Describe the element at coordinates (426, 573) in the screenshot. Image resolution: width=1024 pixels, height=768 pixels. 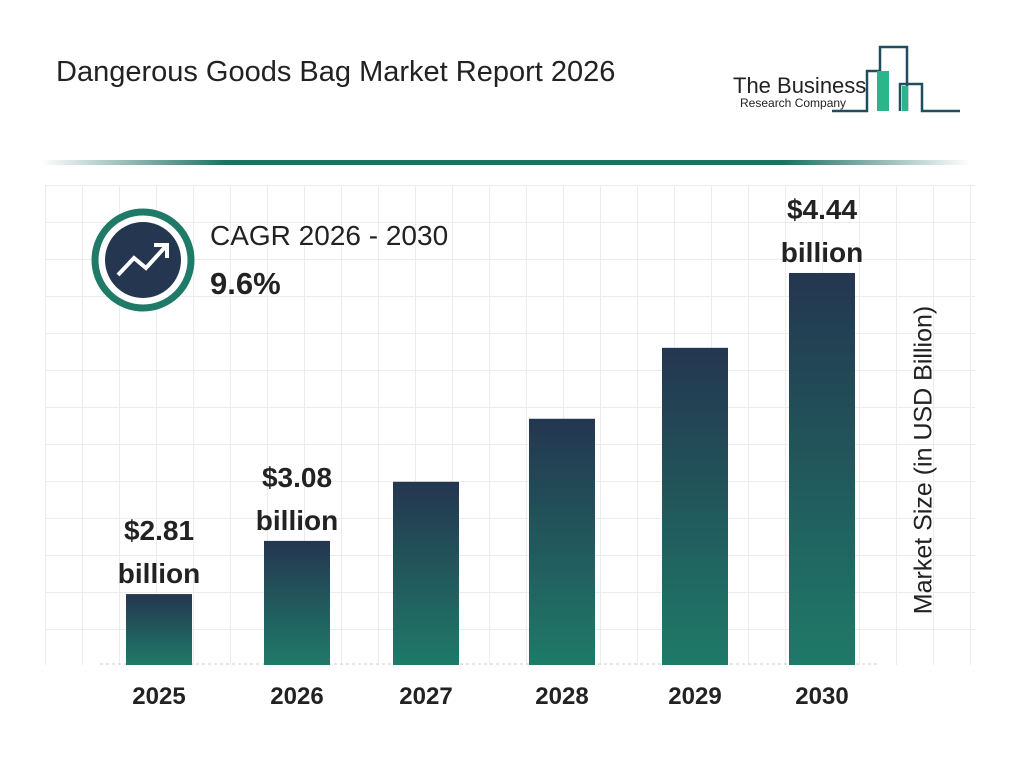
I see `bar-2027` at that location.